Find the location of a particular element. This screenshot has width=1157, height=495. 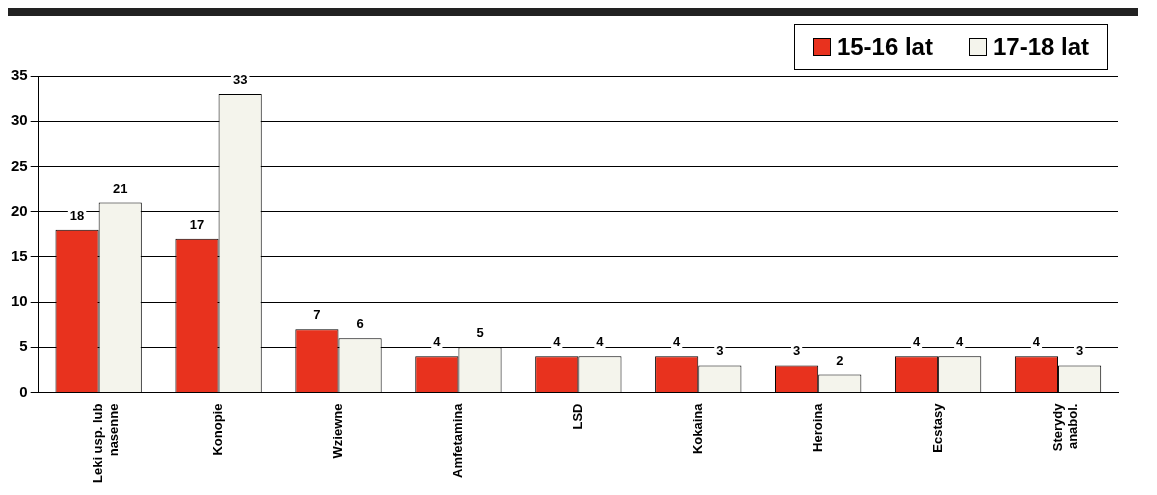

data-label: 6 is located at coordinates (360, 324).